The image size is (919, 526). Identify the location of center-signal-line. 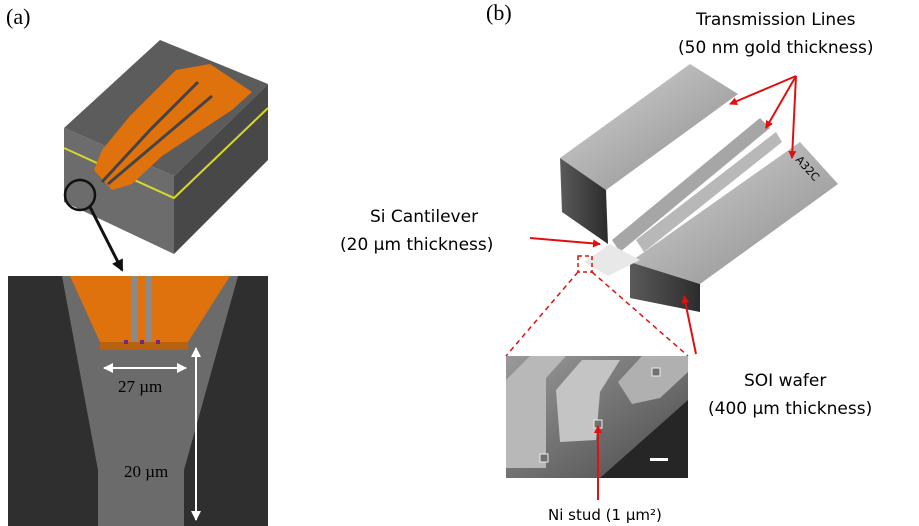
(691, 185).